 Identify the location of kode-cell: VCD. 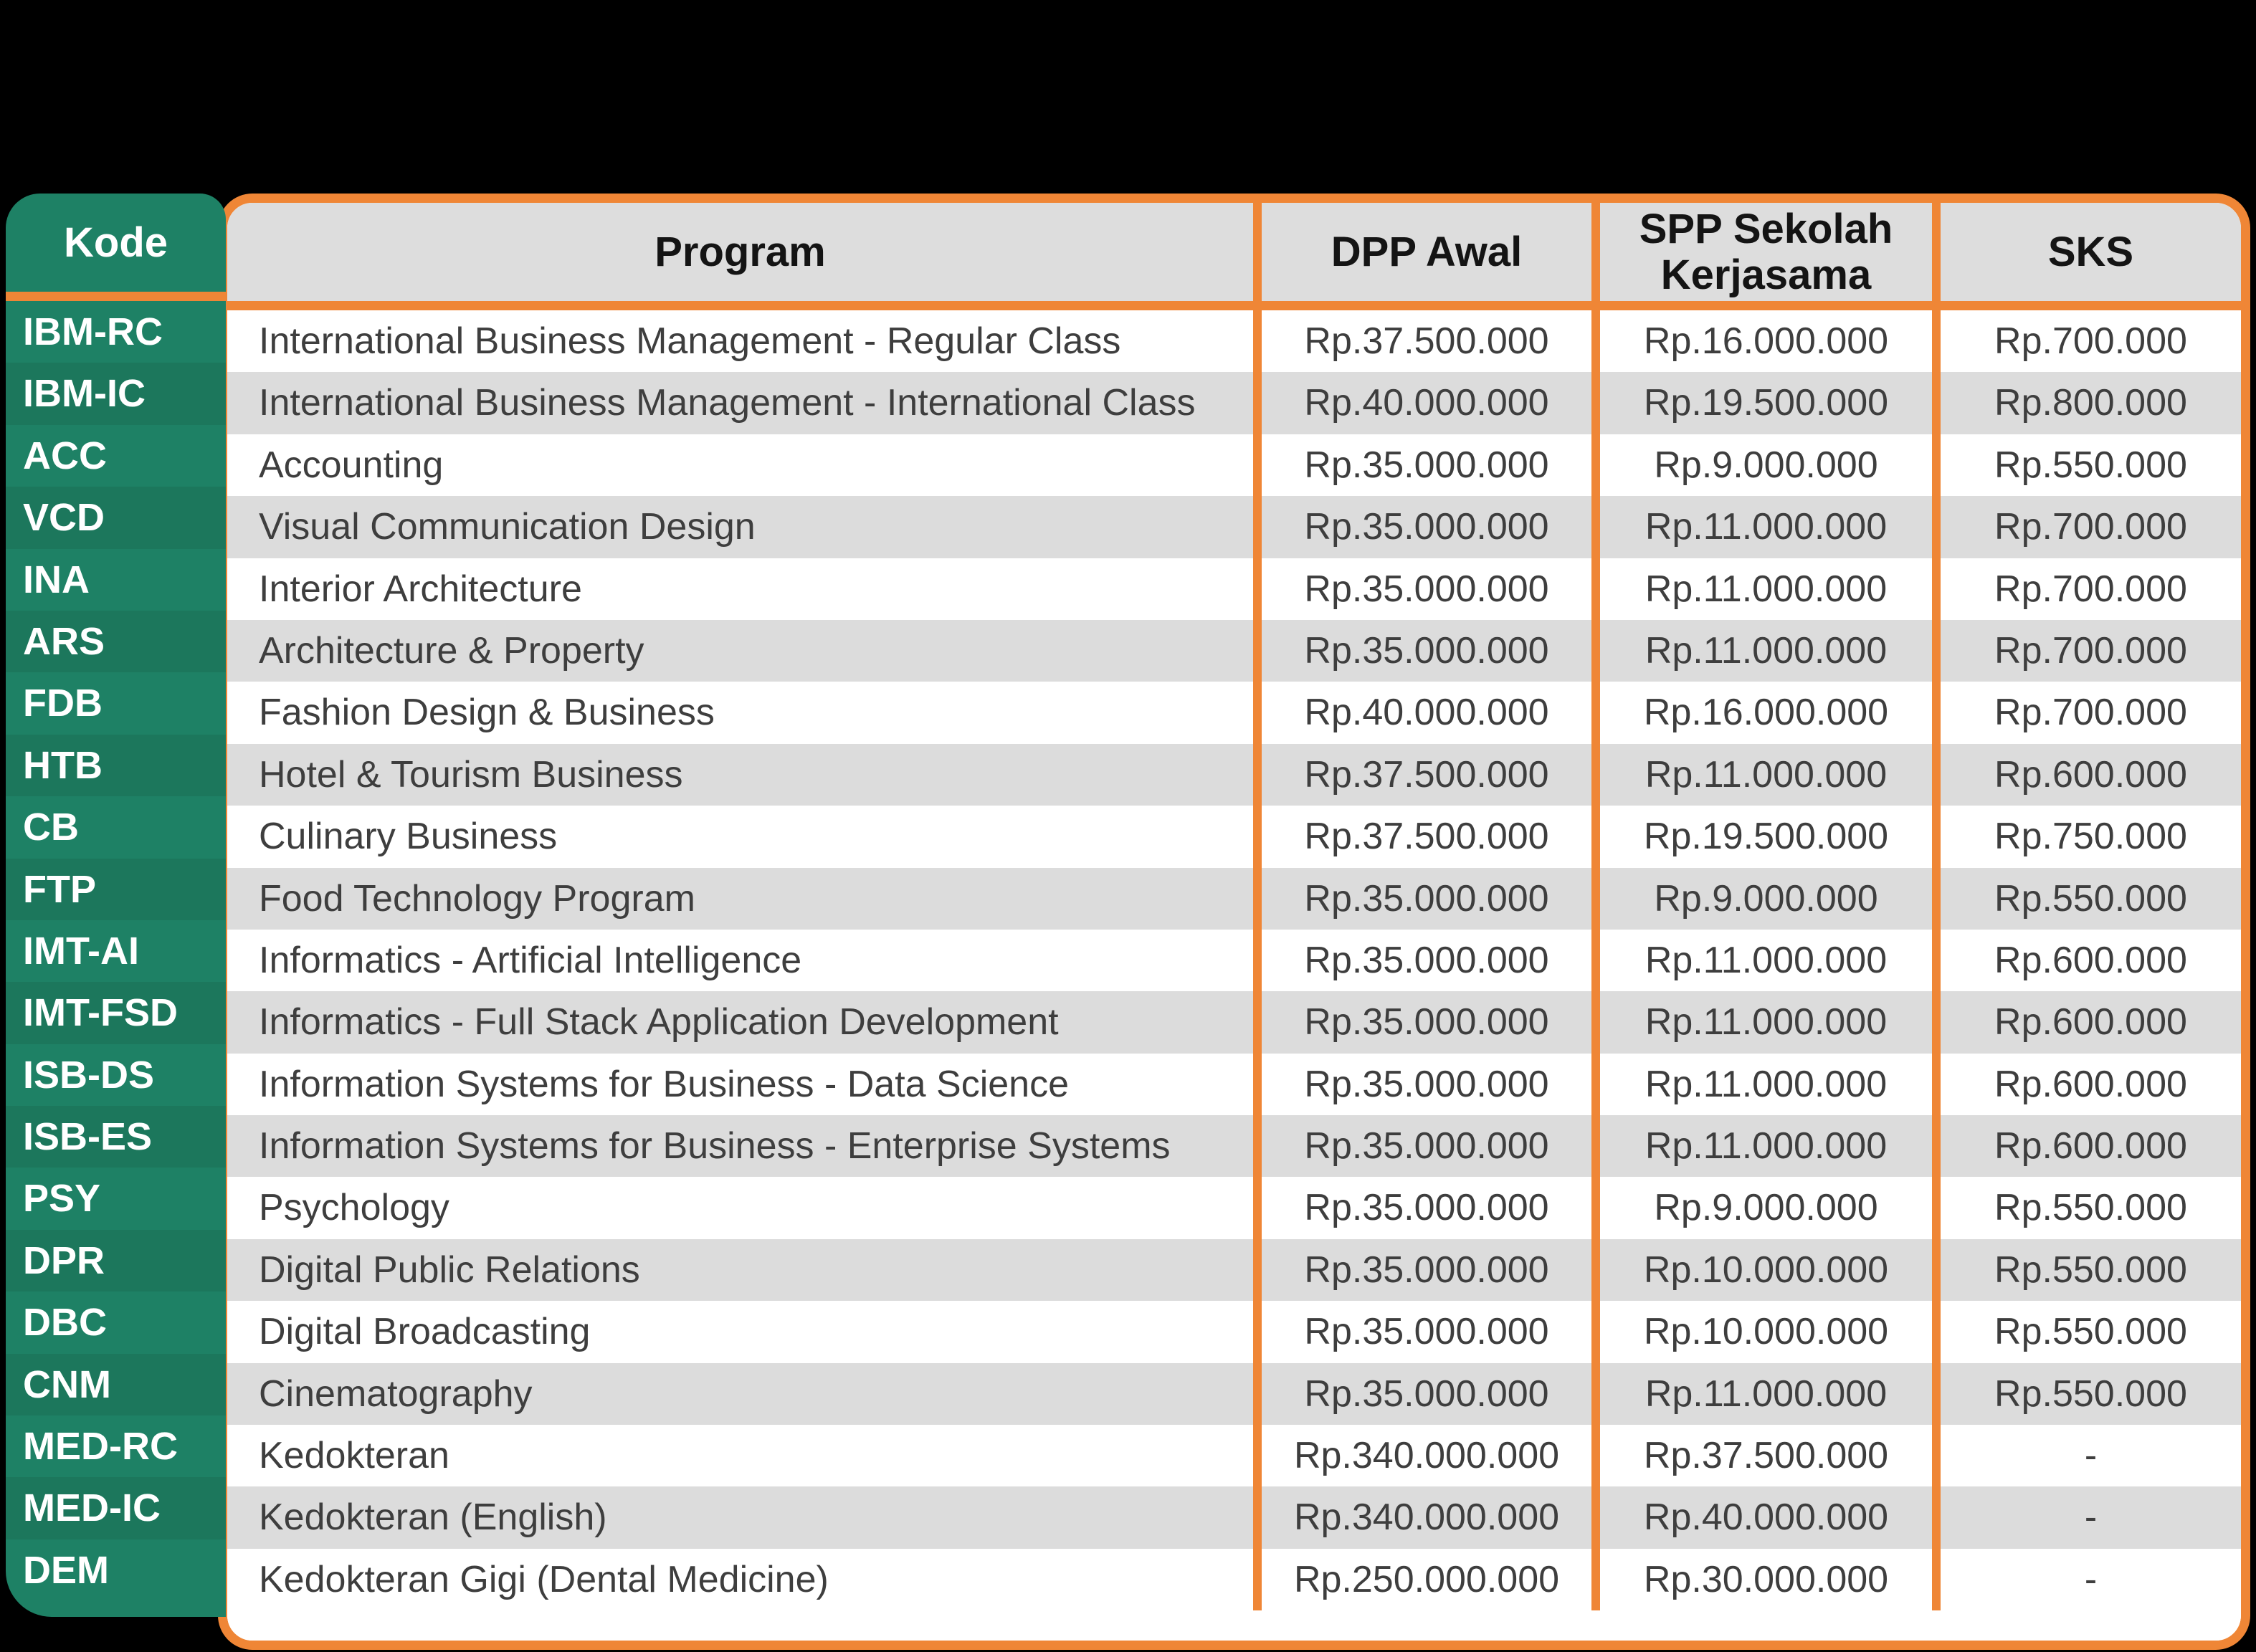
(116, 518).